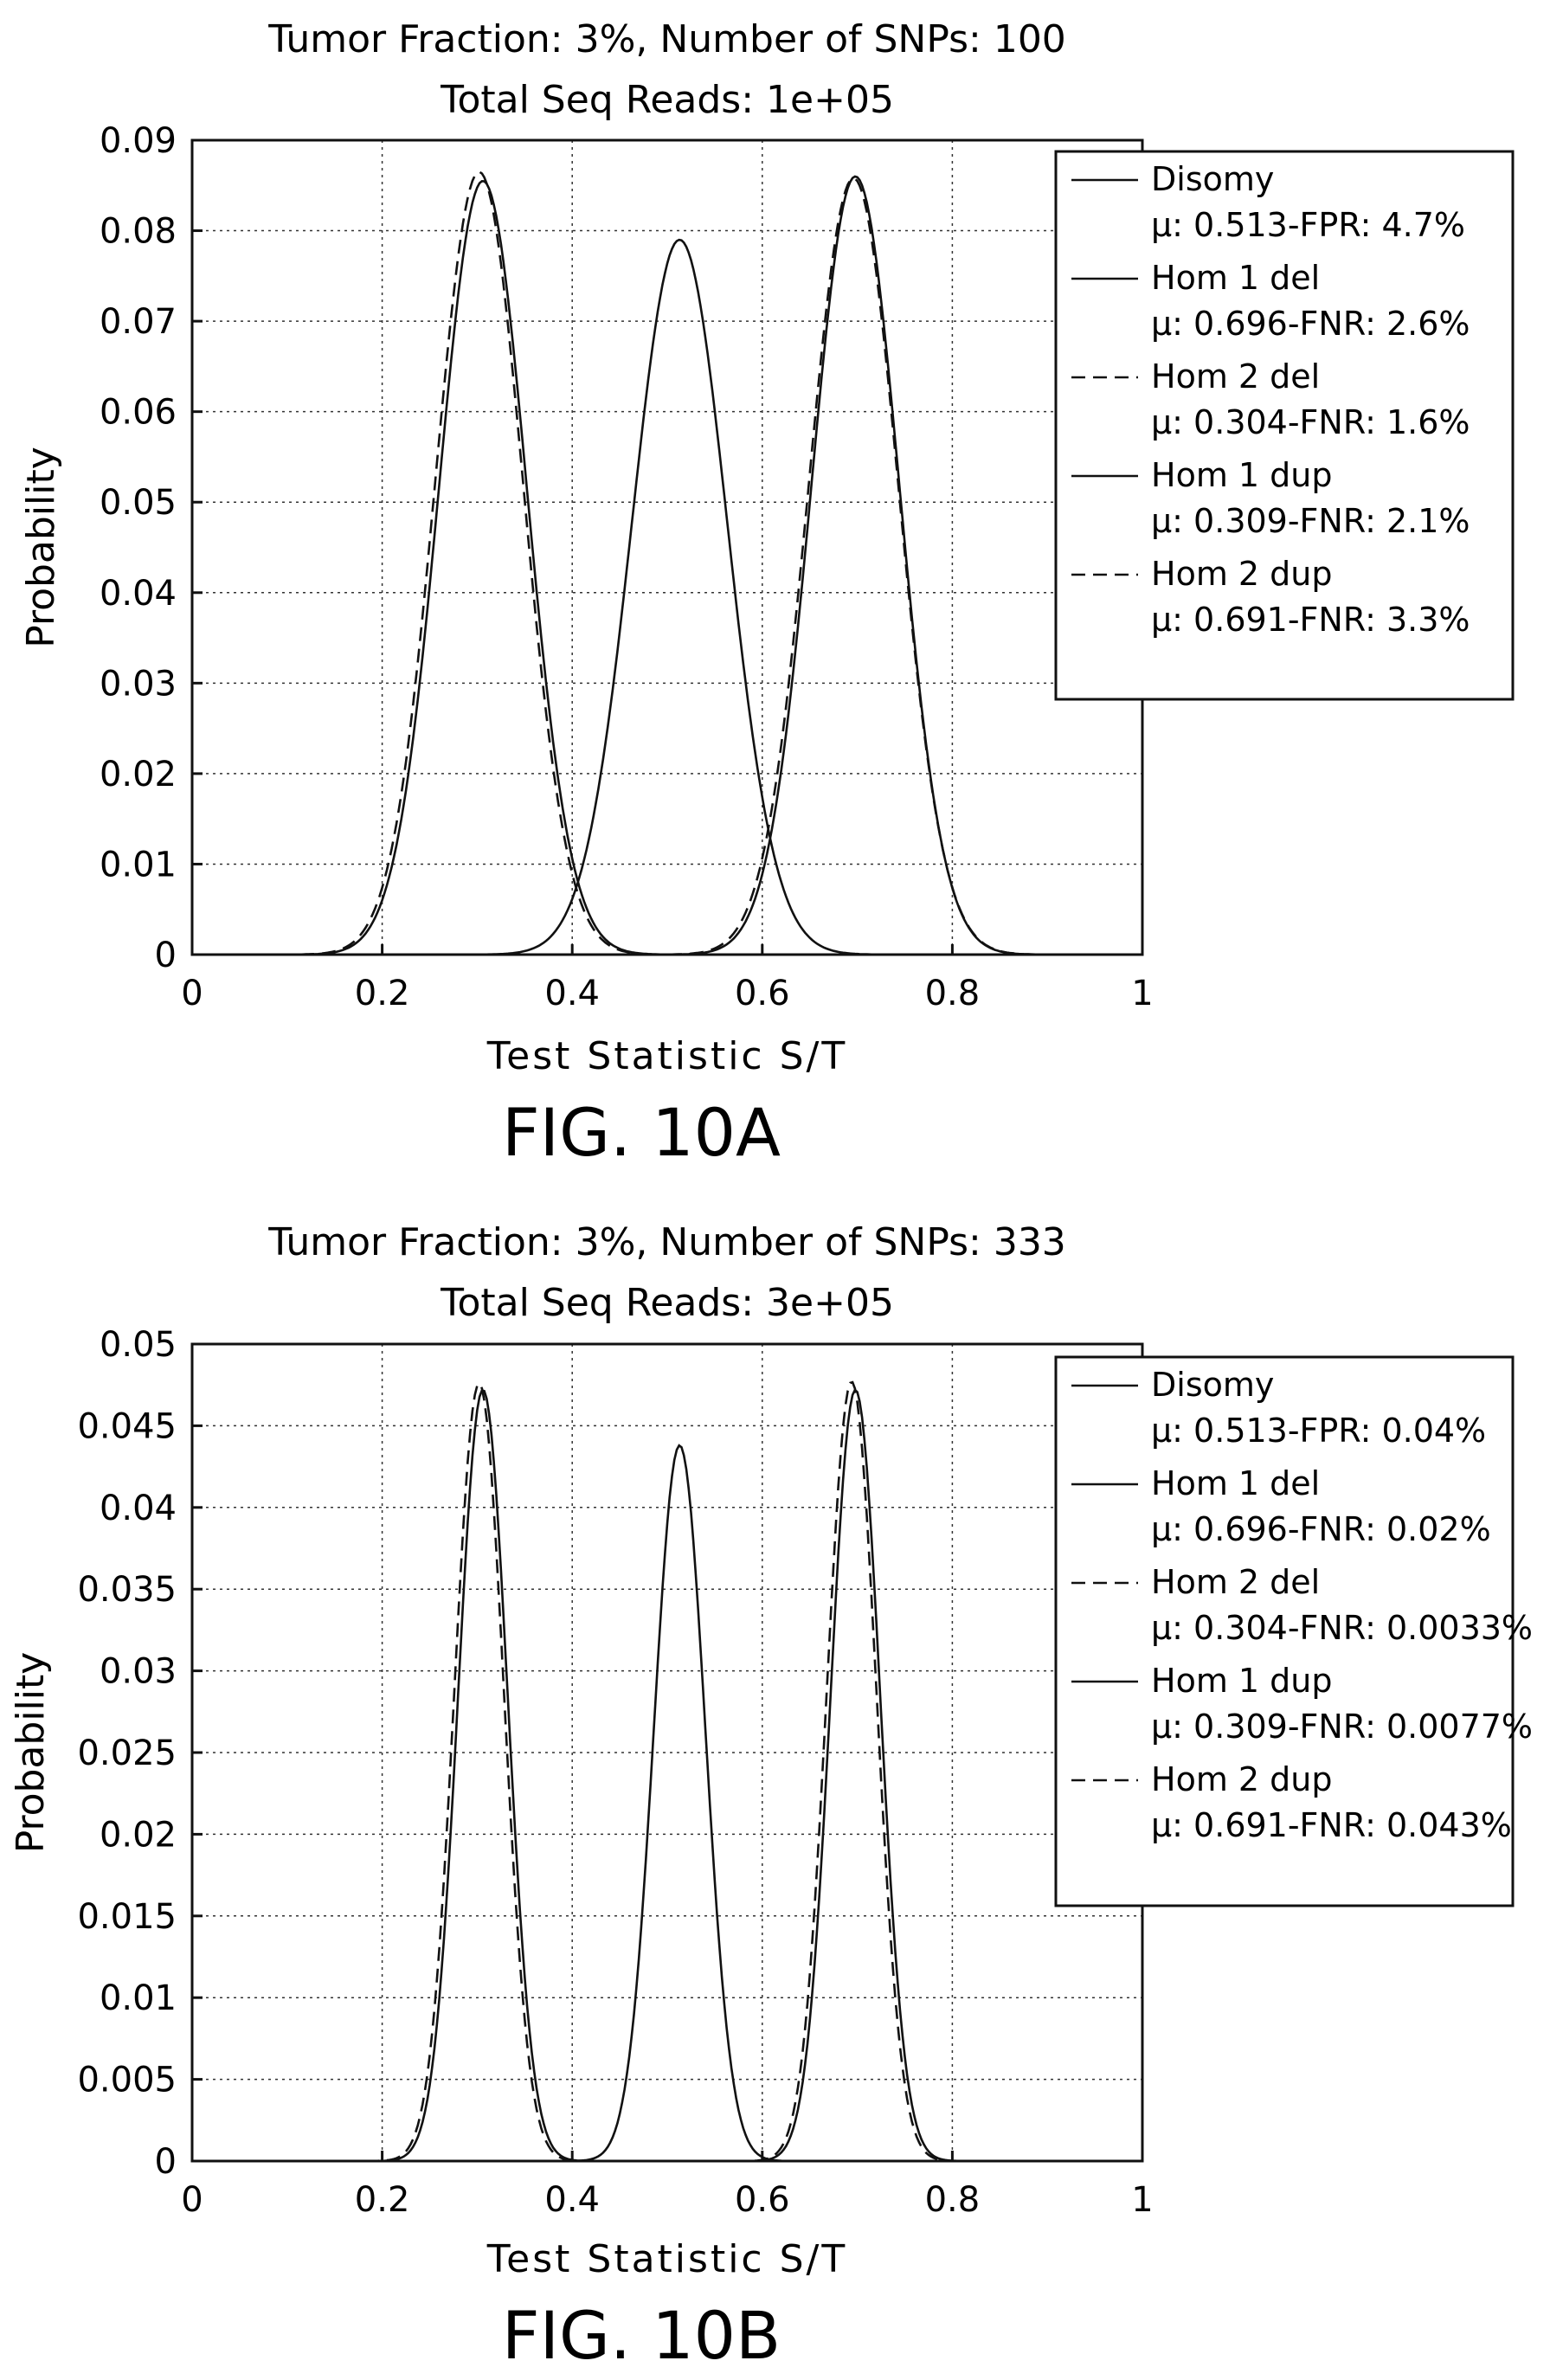  I want to click on figure-label: FIG. 10A, so click(641, 1132).